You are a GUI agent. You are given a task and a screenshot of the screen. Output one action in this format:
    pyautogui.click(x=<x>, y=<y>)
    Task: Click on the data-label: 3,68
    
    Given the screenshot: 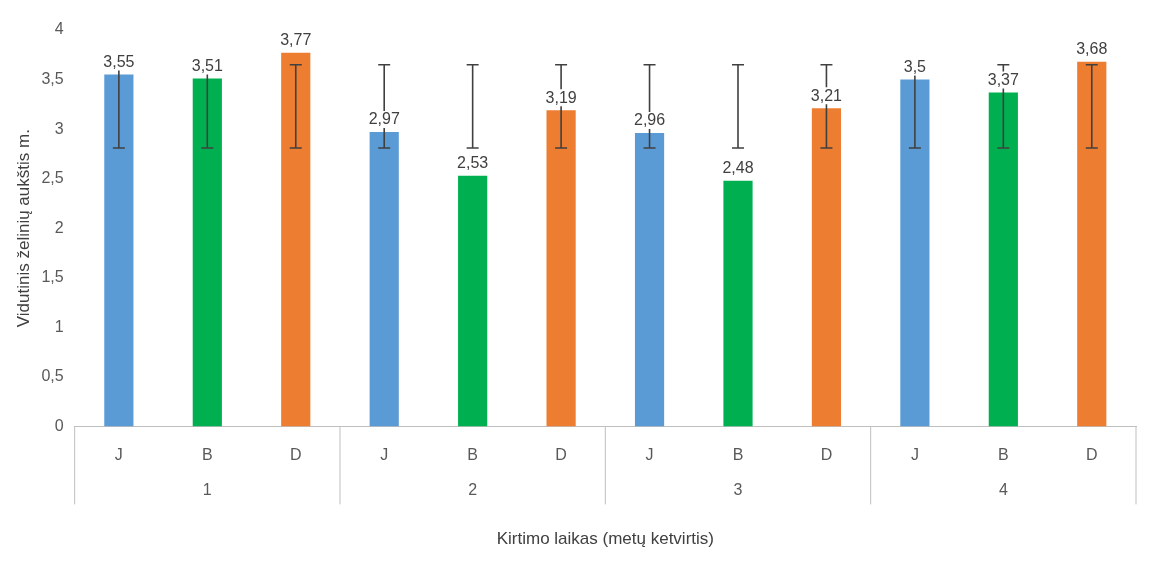 What is the action you would take?
    pyautogui.click(x=1092, y=49)
    